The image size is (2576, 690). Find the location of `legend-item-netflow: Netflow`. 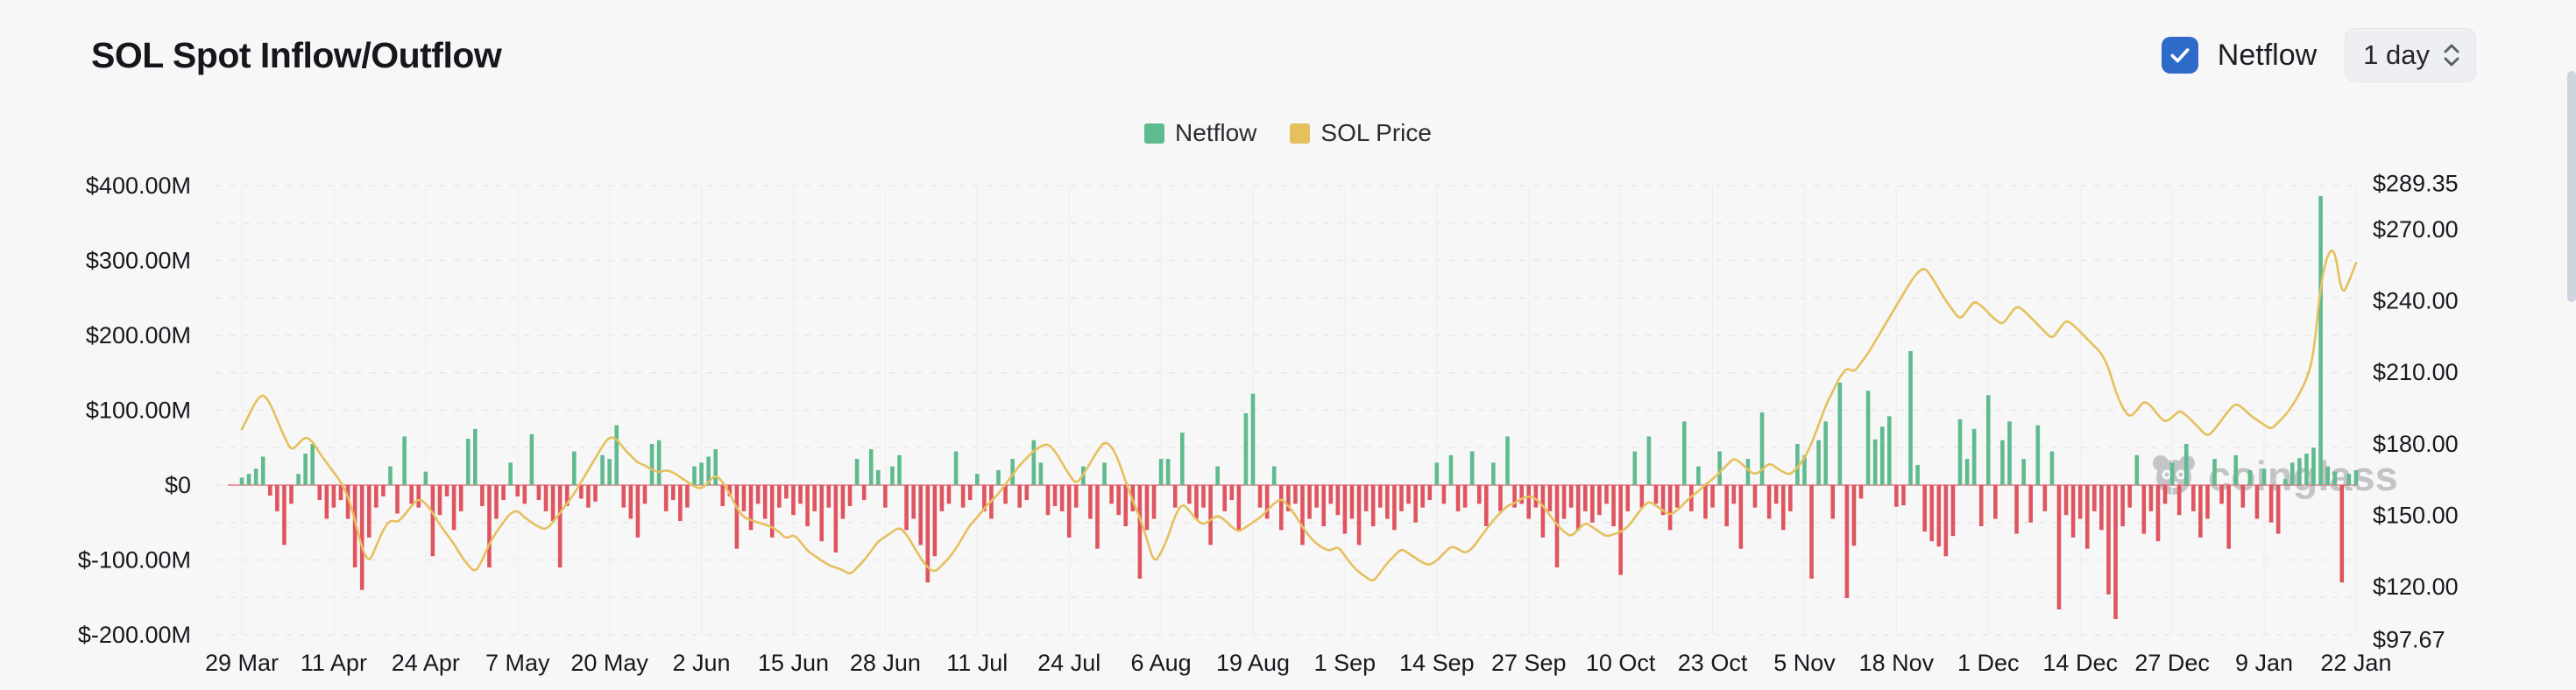

legend-item-netflow: Netflow is located at coordinates (1200, 133).